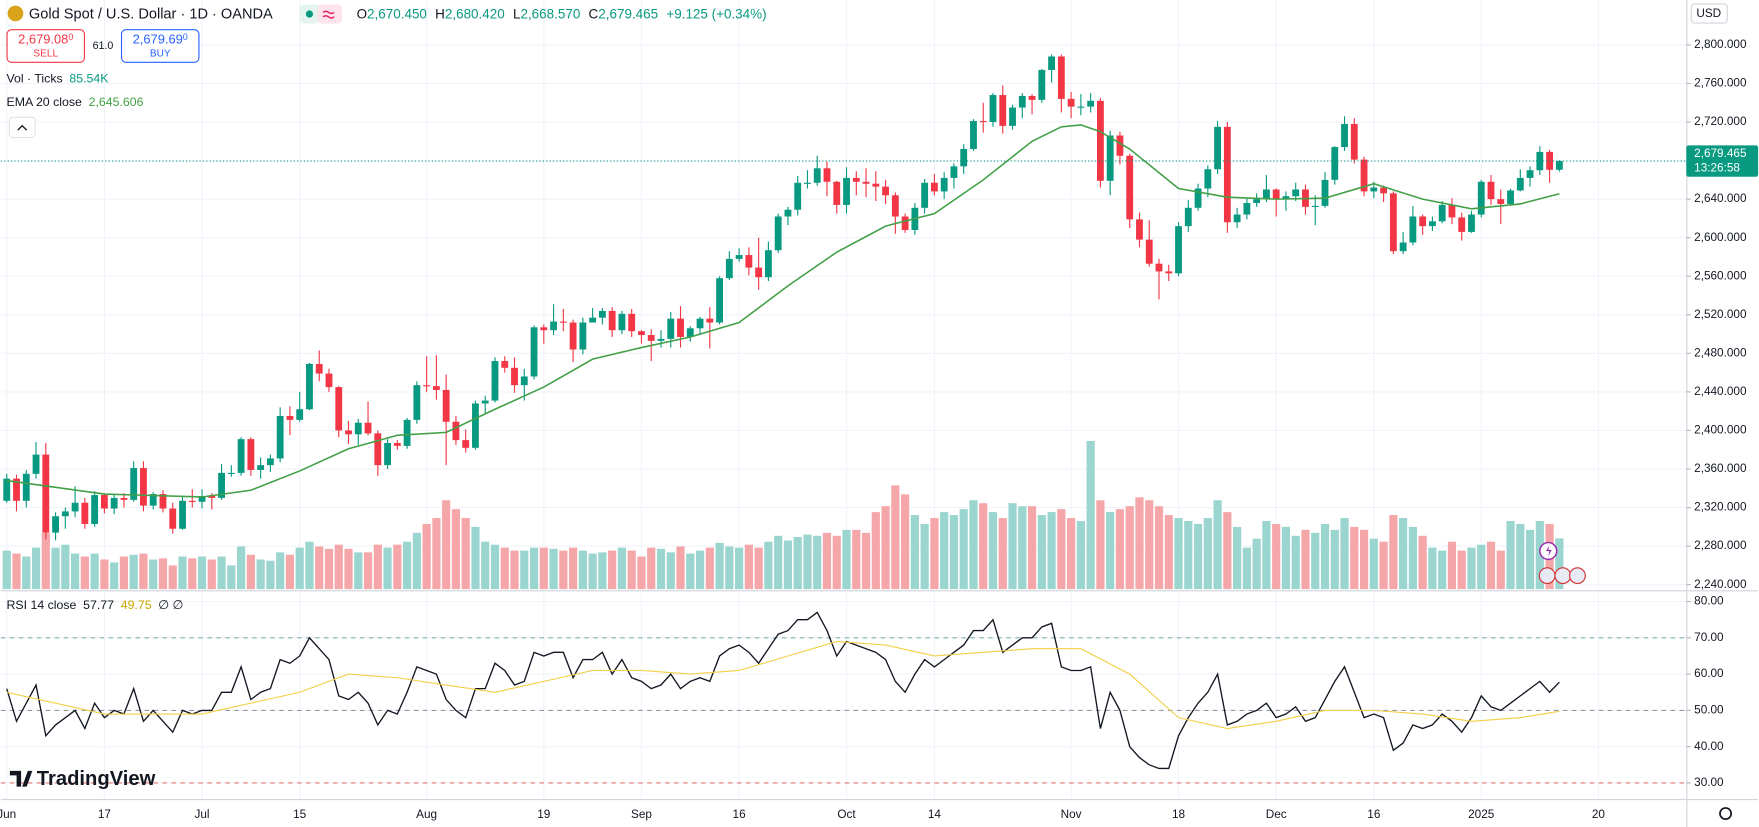 The image size is (1759, 827). What do you see at coordinates (846, 814) in the screenshot?
I see `x-tick-label: Oct` at bounding box center [846, 814].